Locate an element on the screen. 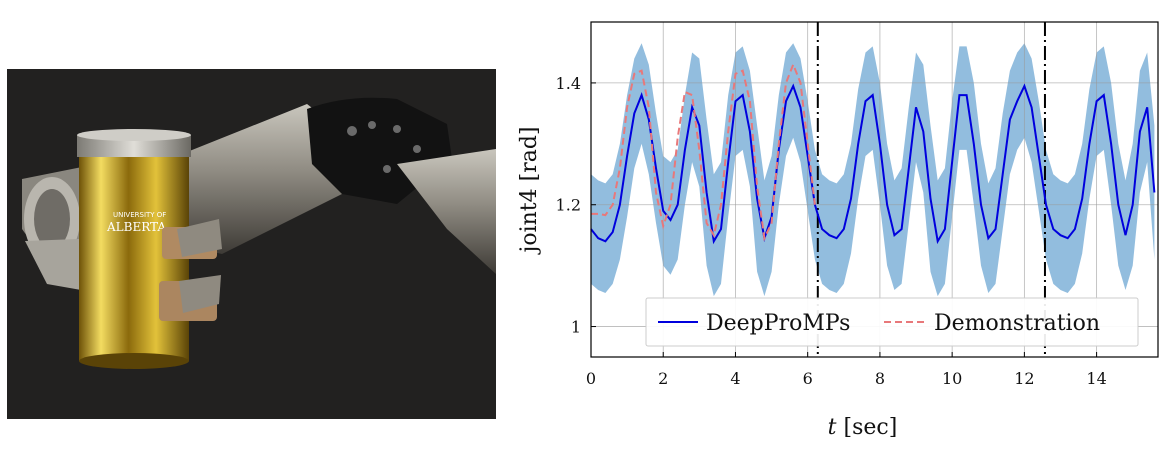 Image resolution: width=1167 pixels, height=468 pixels. y-tick-label: 1 is located at coordinates (576, 327).